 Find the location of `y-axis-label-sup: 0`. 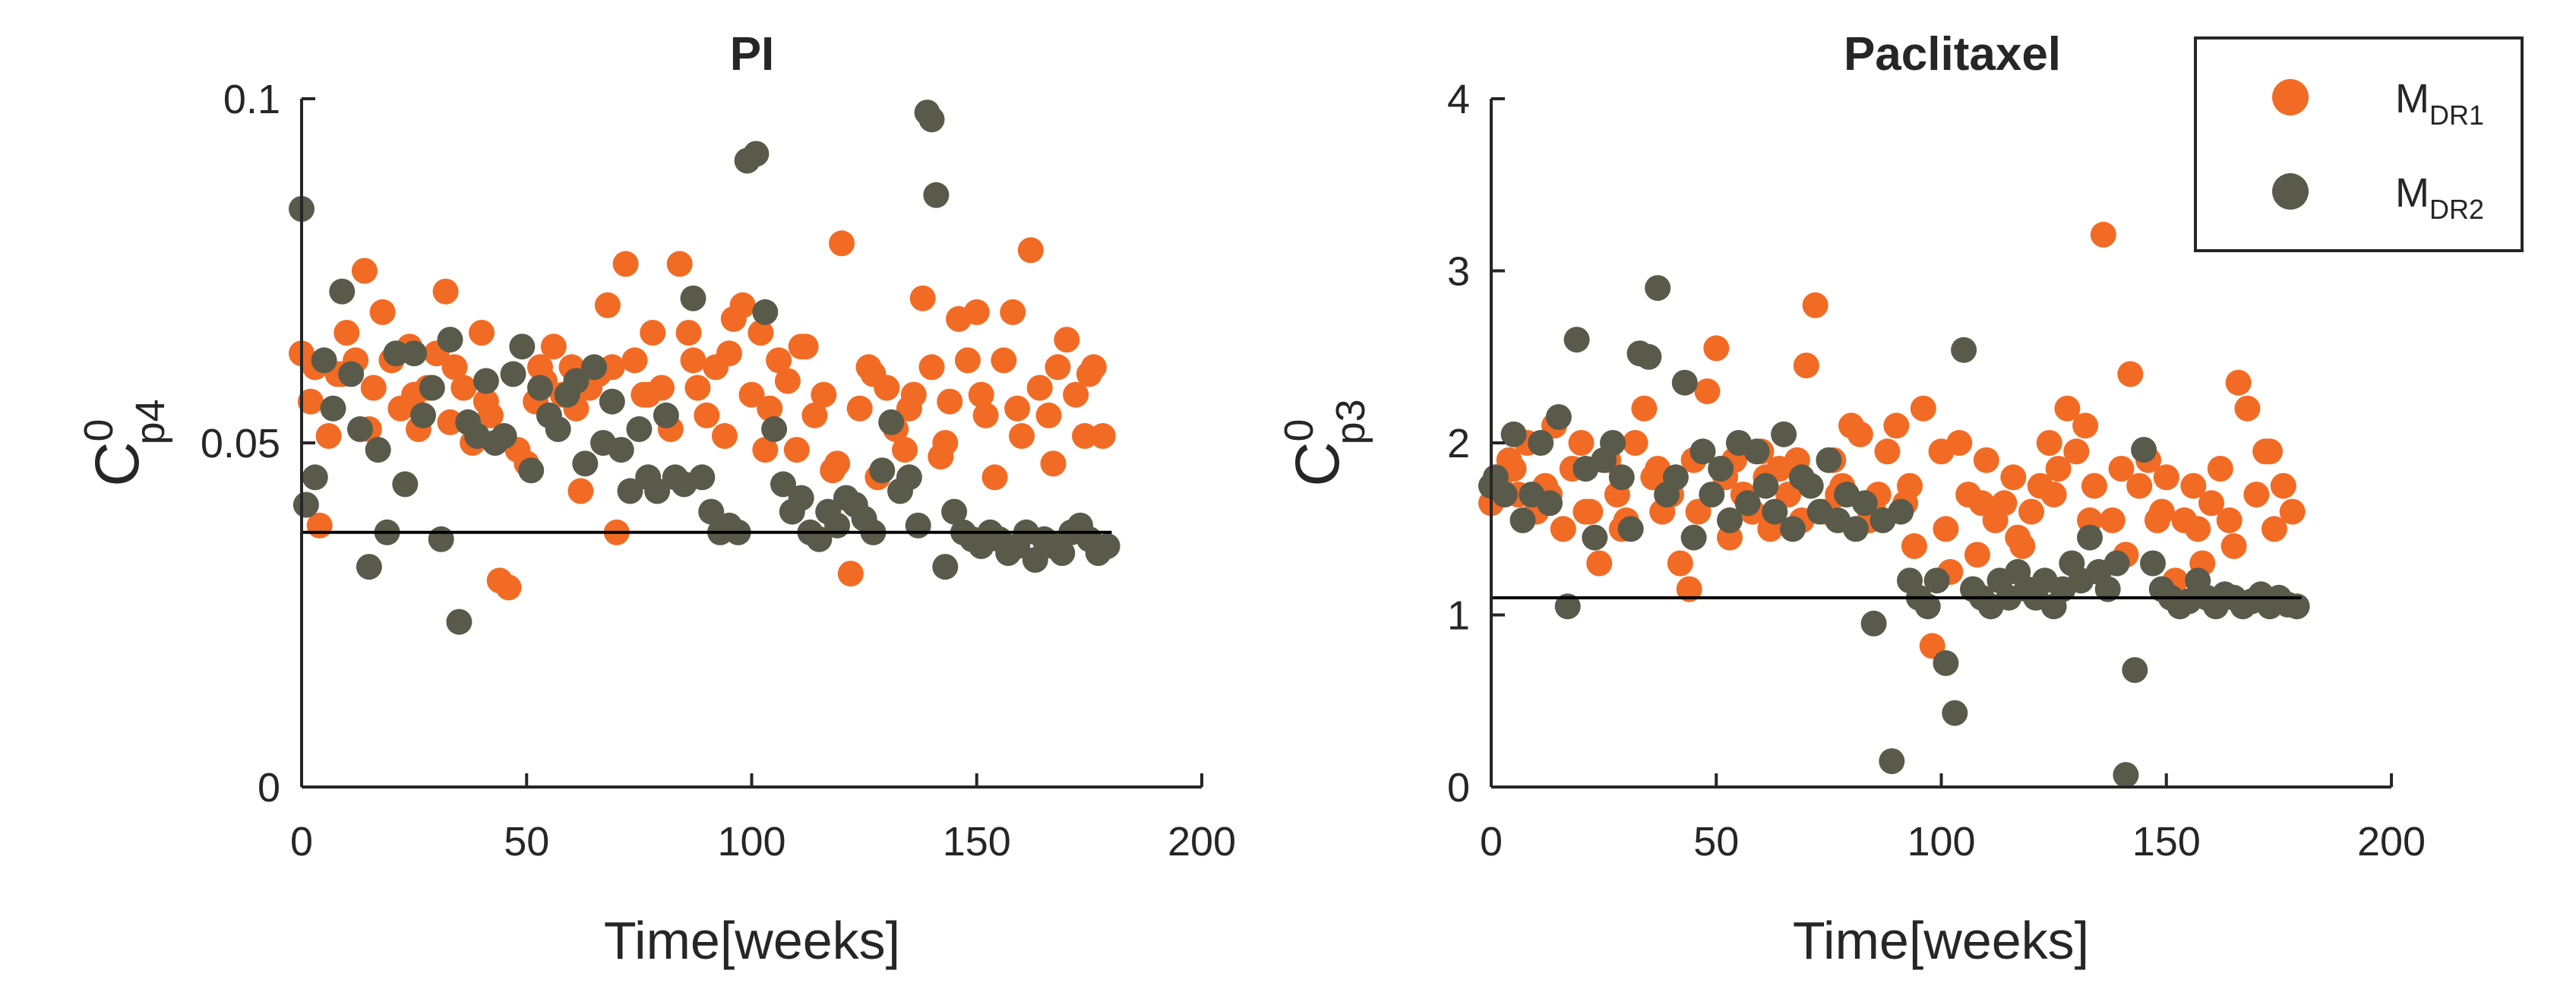

y-axis-label-sup: 0 is located at coordinates (1299, 430).